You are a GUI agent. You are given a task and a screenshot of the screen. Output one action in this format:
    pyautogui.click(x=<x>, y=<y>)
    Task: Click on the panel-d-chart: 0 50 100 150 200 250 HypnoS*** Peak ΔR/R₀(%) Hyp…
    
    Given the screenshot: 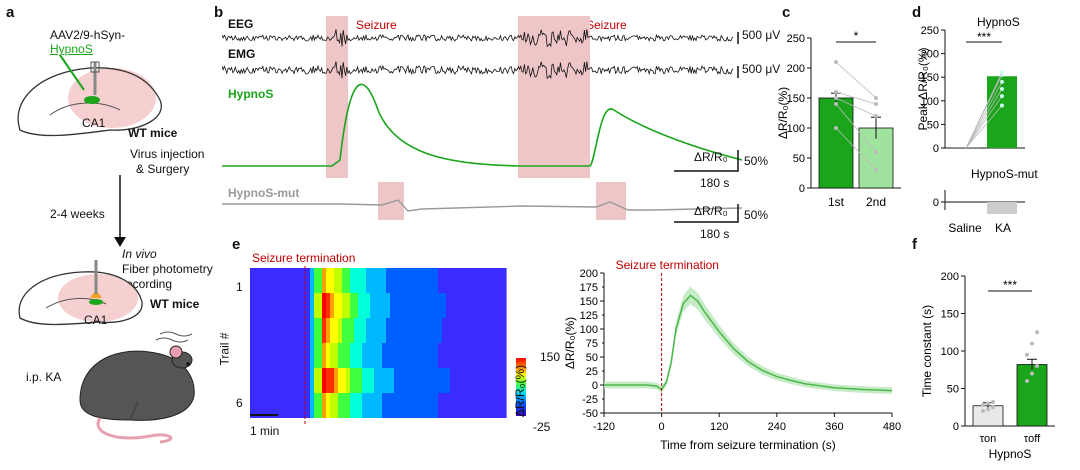 What is the action you would take?
    pyautogui.click(x=977, y=125)
    